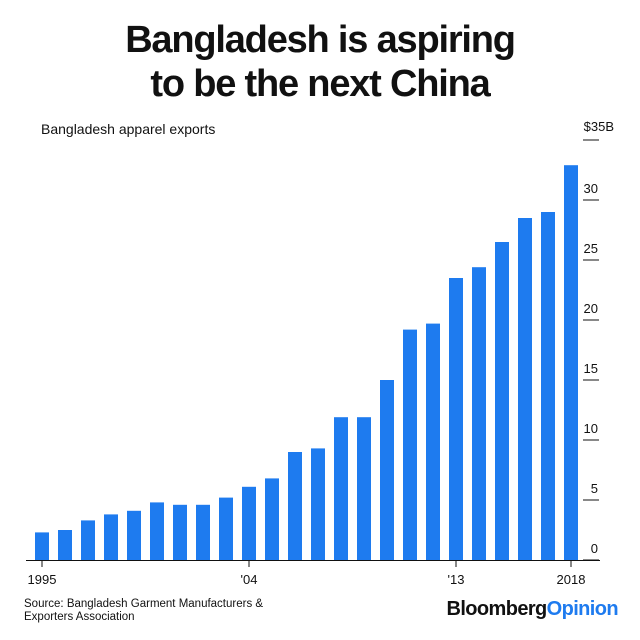 The width and height of the screenshot is (640, 640). I want to click on x-tick-label: 1995, so click(42, 579).